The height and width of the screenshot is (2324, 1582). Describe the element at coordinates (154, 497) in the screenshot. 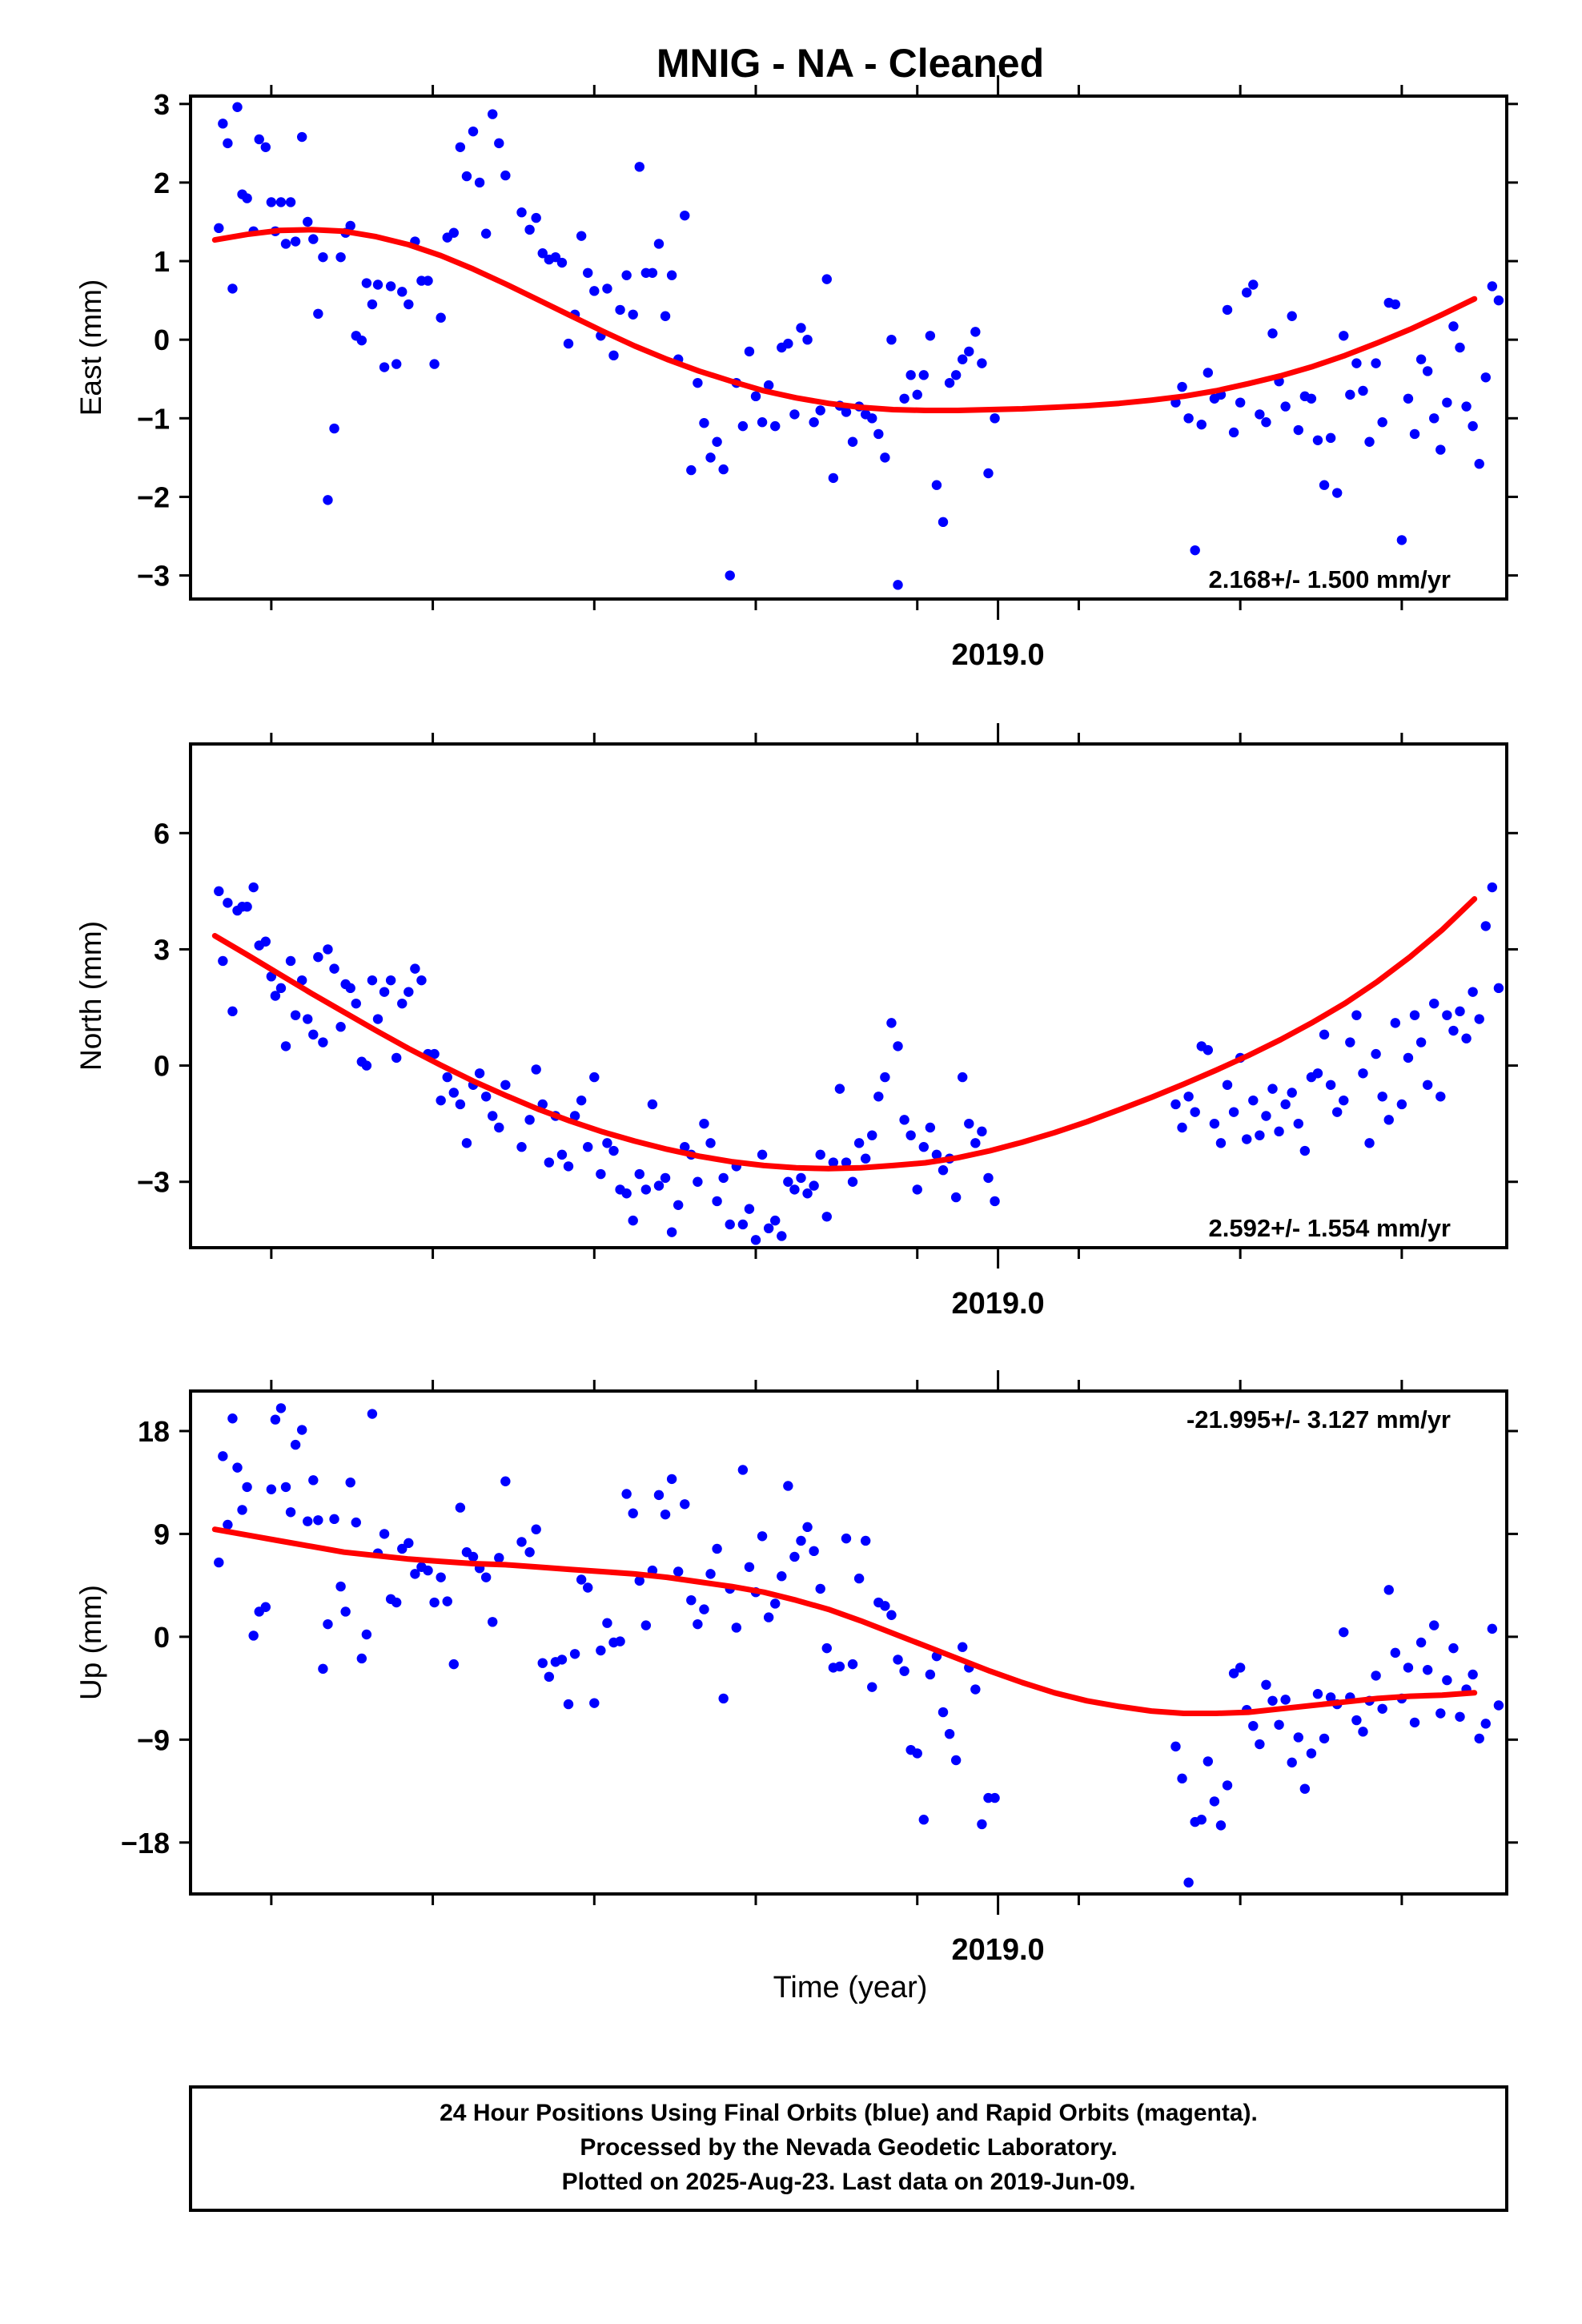

I see `east-ytick-label: −2` at that location.